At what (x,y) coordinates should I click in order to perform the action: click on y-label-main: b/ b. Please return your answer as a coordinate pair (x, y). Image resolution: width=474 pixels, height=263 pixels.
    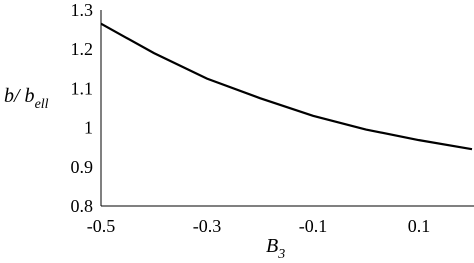
    Looking at the image, I should click on (19, 96).